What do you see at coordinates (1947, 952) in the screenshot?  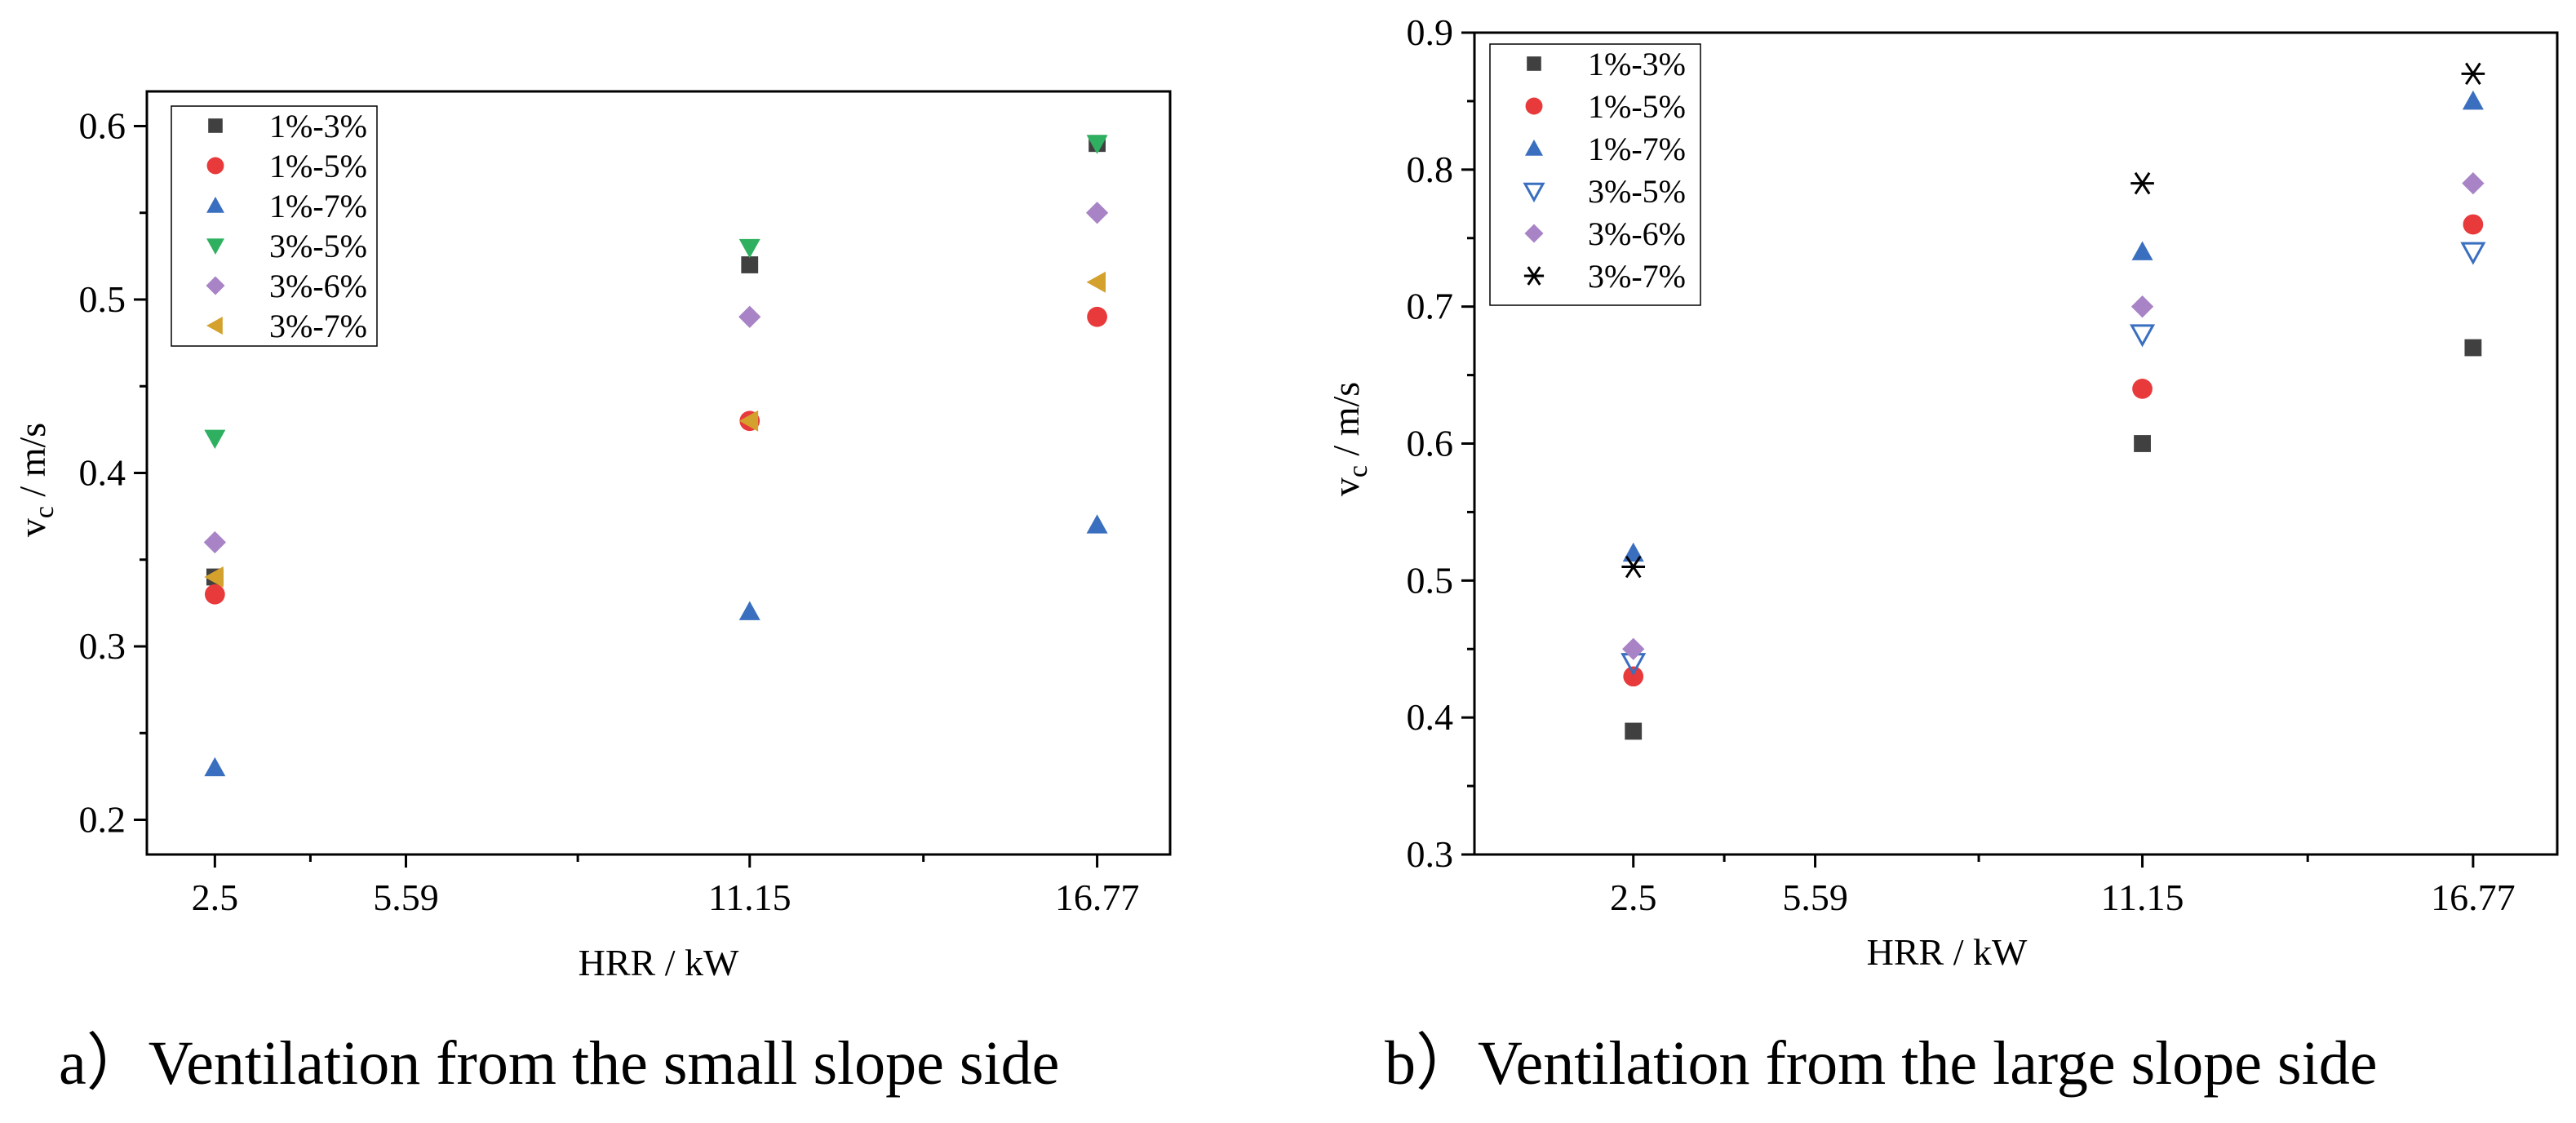 I see `panel-b-x-axis-label: HRR / kW` at bounding box center [1947, 952].